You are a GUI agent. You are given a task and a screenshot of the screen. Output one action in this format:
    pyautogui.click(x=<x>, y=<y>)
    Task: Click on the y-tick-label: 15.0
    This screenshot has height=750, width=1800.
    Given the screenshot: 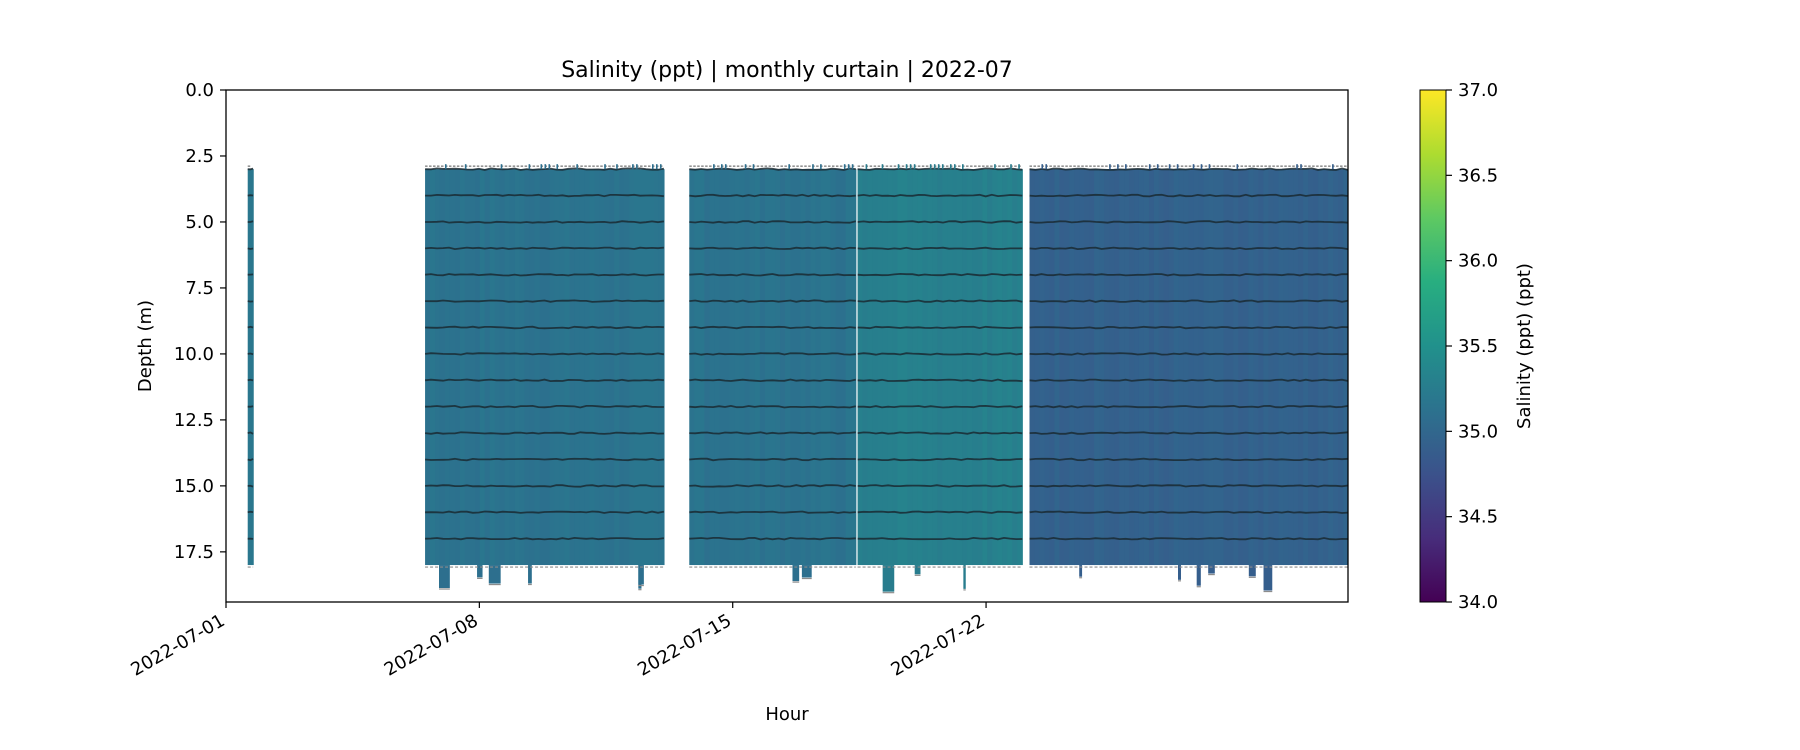 What is the action you would take?
    pyautogui.click(x=194, y=486)
    